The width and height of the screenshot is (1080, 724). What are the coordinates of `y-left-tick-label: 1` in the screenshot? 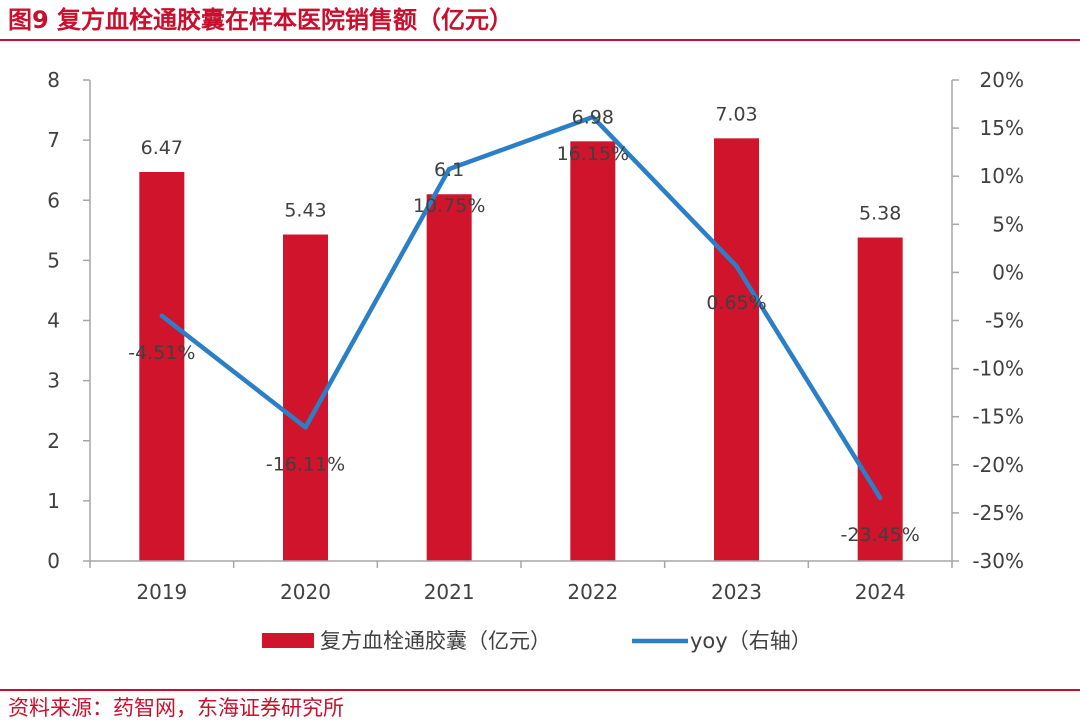 It's located at (53, 501).